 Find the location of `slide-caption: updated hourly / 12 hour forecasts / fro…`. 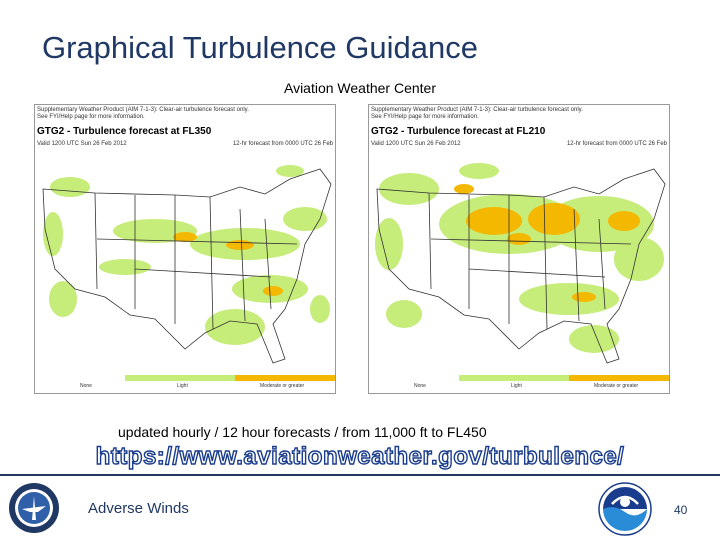

slide-caption: updated hourly / 12 hour forecasts / fro… is located at coordinates (302, 432).